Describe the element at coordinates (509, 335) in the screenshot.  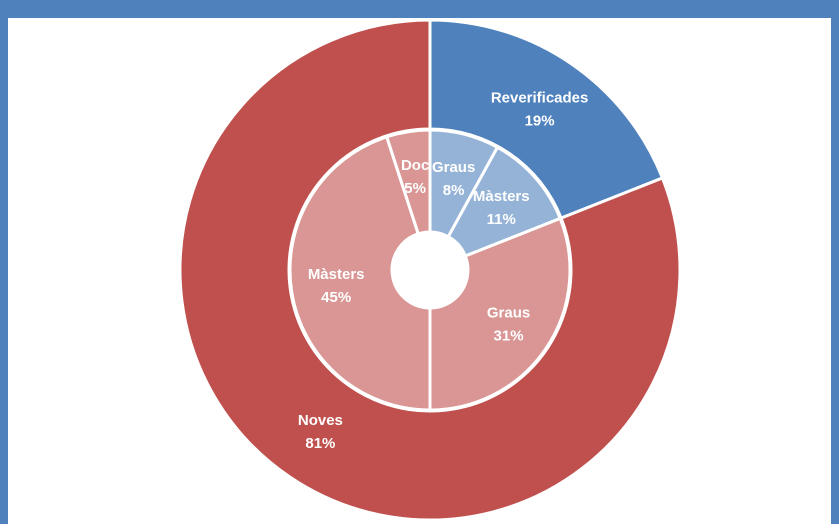
I see `segment-value-label: 31%` at that location.